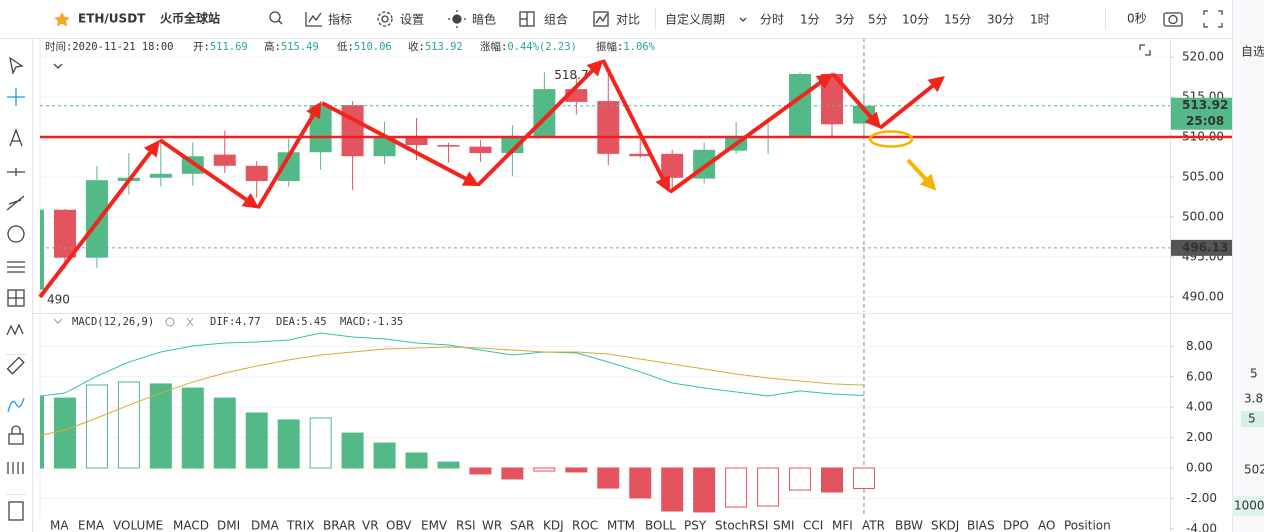 This screenshot has height=532, width=1264. What do you see at coordinates (300, 525) in the screenshot?
I see `indicator-tab: TRIX` at bounding box center [300, 525].